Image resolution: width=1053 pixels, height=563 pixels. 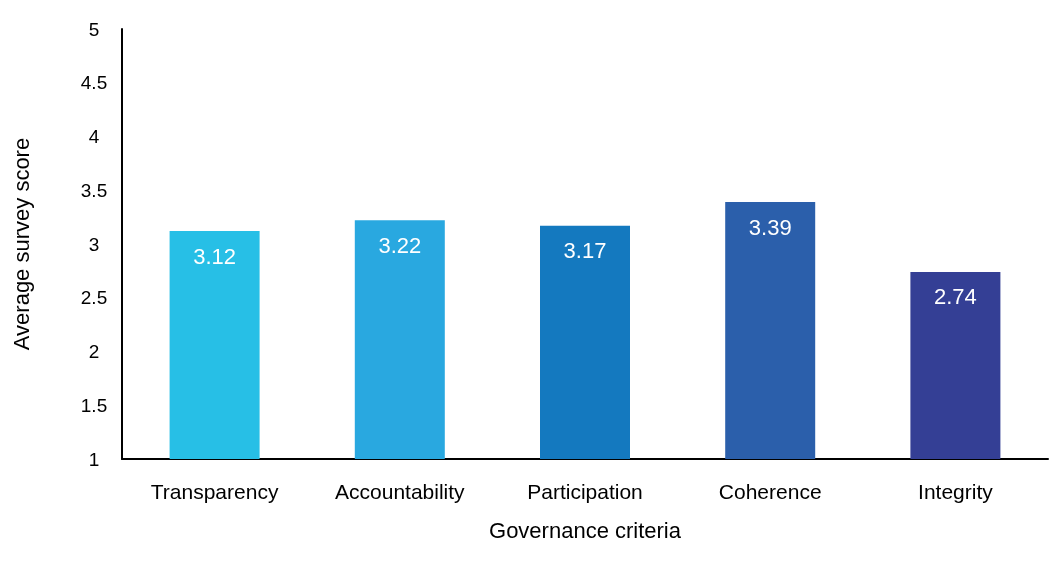 I want to click on x-tick-label: Integrity, so click(x=956, y=491).